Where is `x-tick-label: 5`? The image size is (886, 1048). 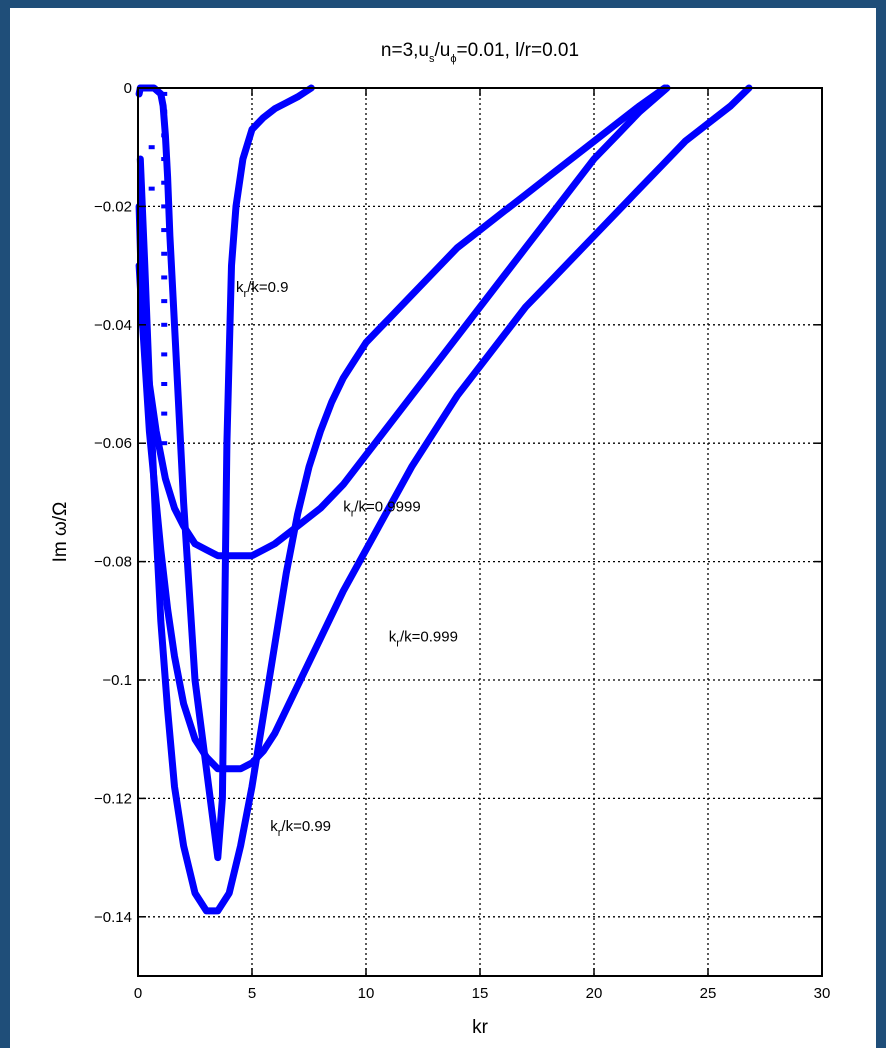
x-tick-label: 5 is located at coordinates (252, 993).